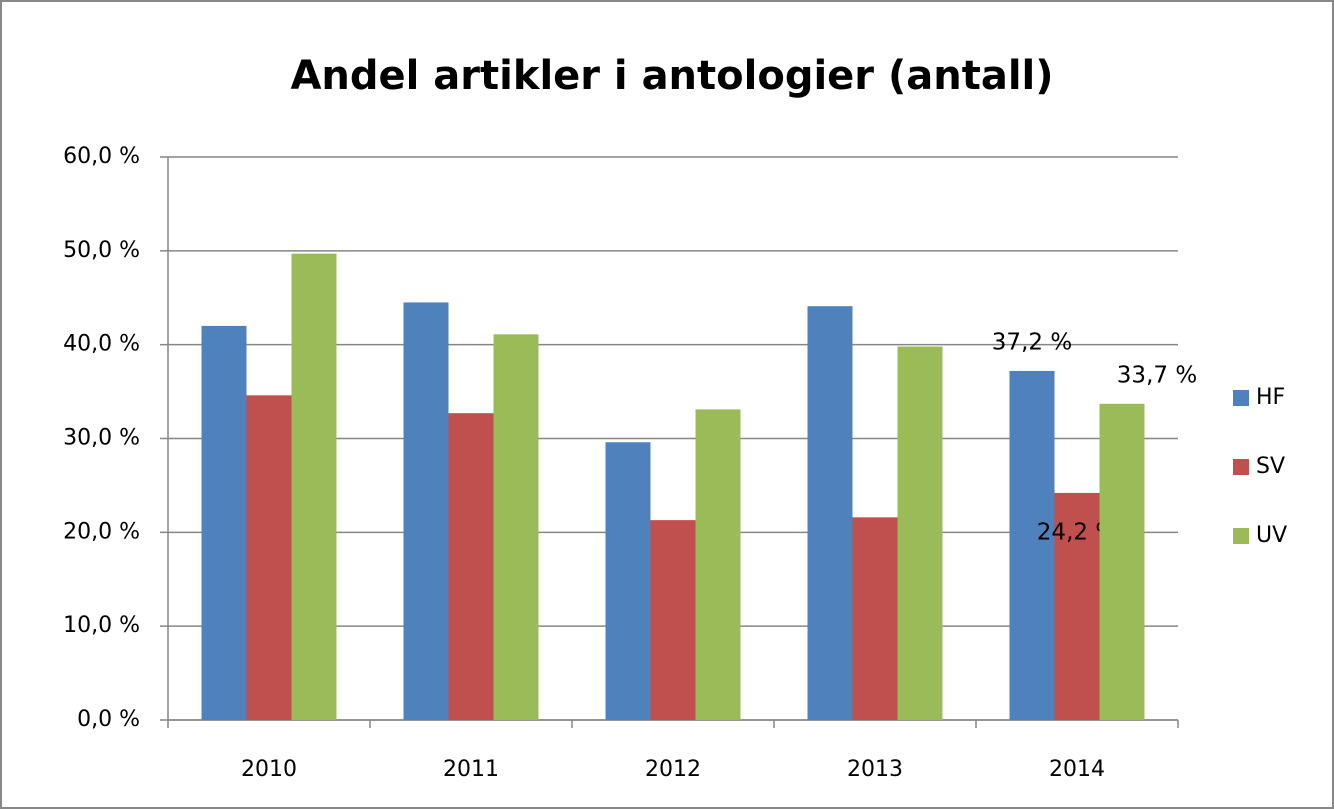 The image size is (1334, 809). What do you see at coordinates (101, 250) in the screenshot?
I see `y-tick-label: 50,0 %` at bounding box center [101, 250].